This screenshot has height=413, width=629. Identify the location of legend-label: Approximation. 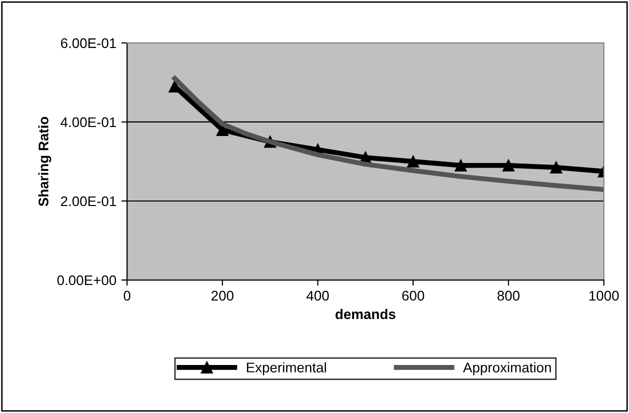
(507, 369).